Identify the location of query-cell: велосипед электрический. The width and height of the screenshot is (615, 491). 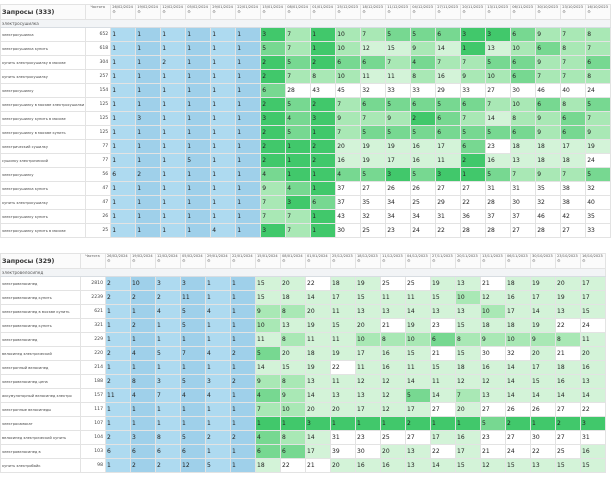
(40, 353).